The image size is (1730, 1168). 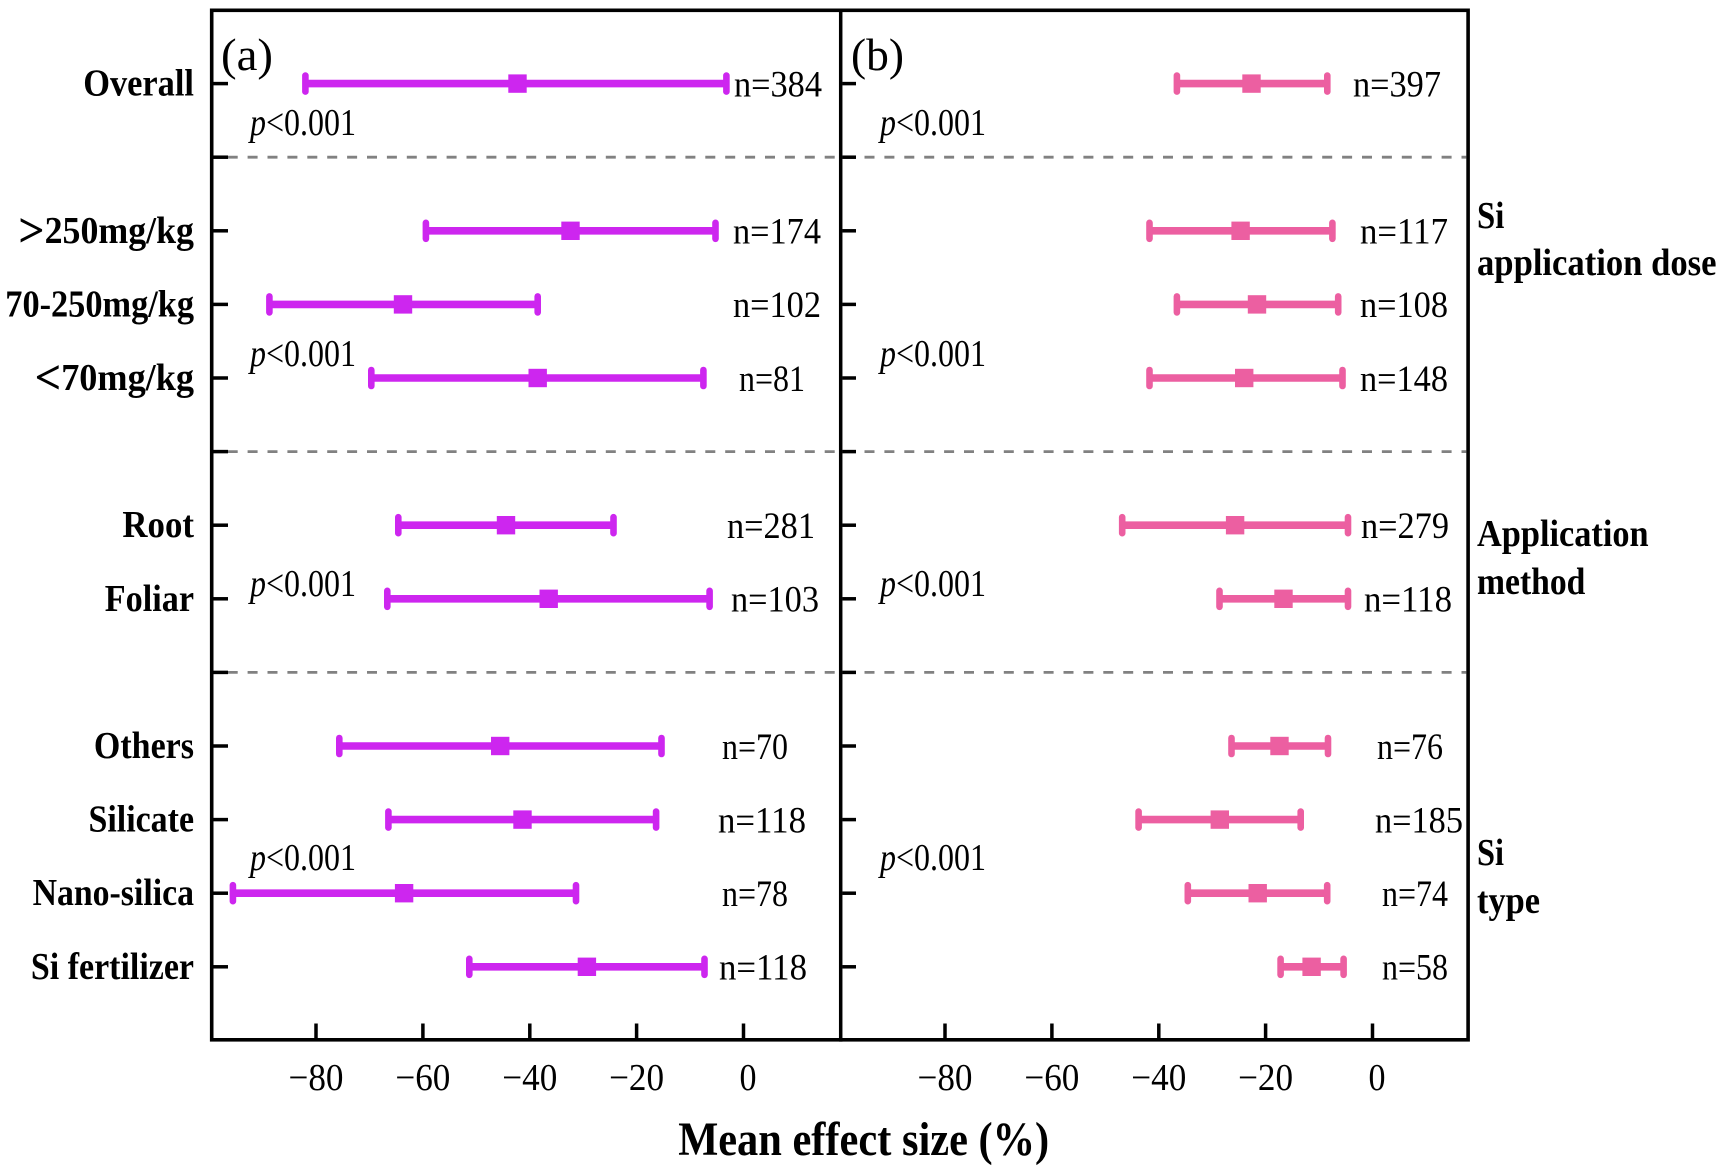 What do you see at coordinates (777, 232) in the screenshot?
I see `svg-text: n=174` at bounding box center [777, 232].